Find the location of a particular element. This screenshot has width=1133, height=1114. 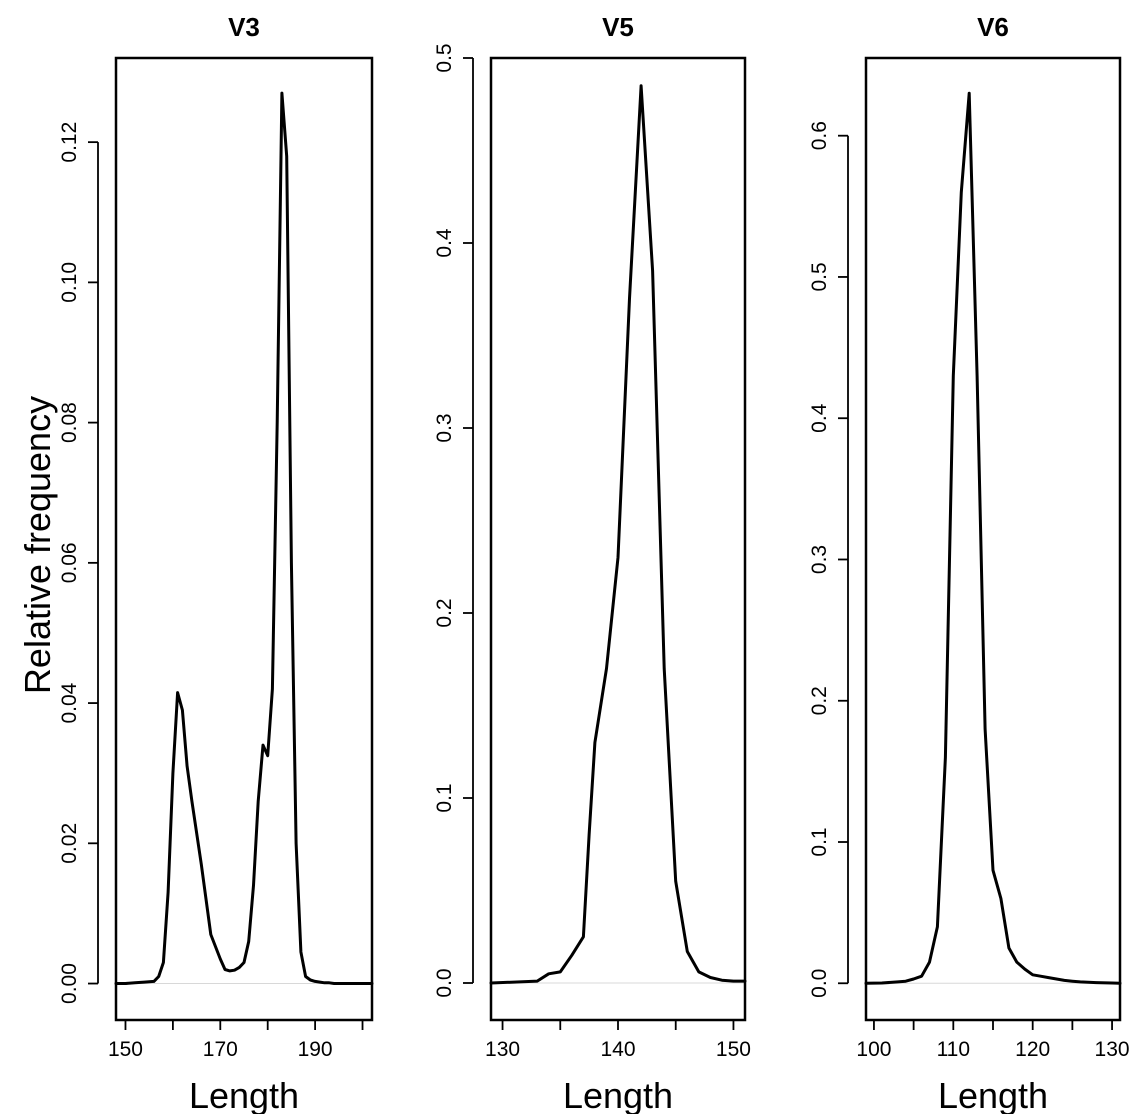

x-axis-label-v3: Length is located at coordinates (244, 1094).